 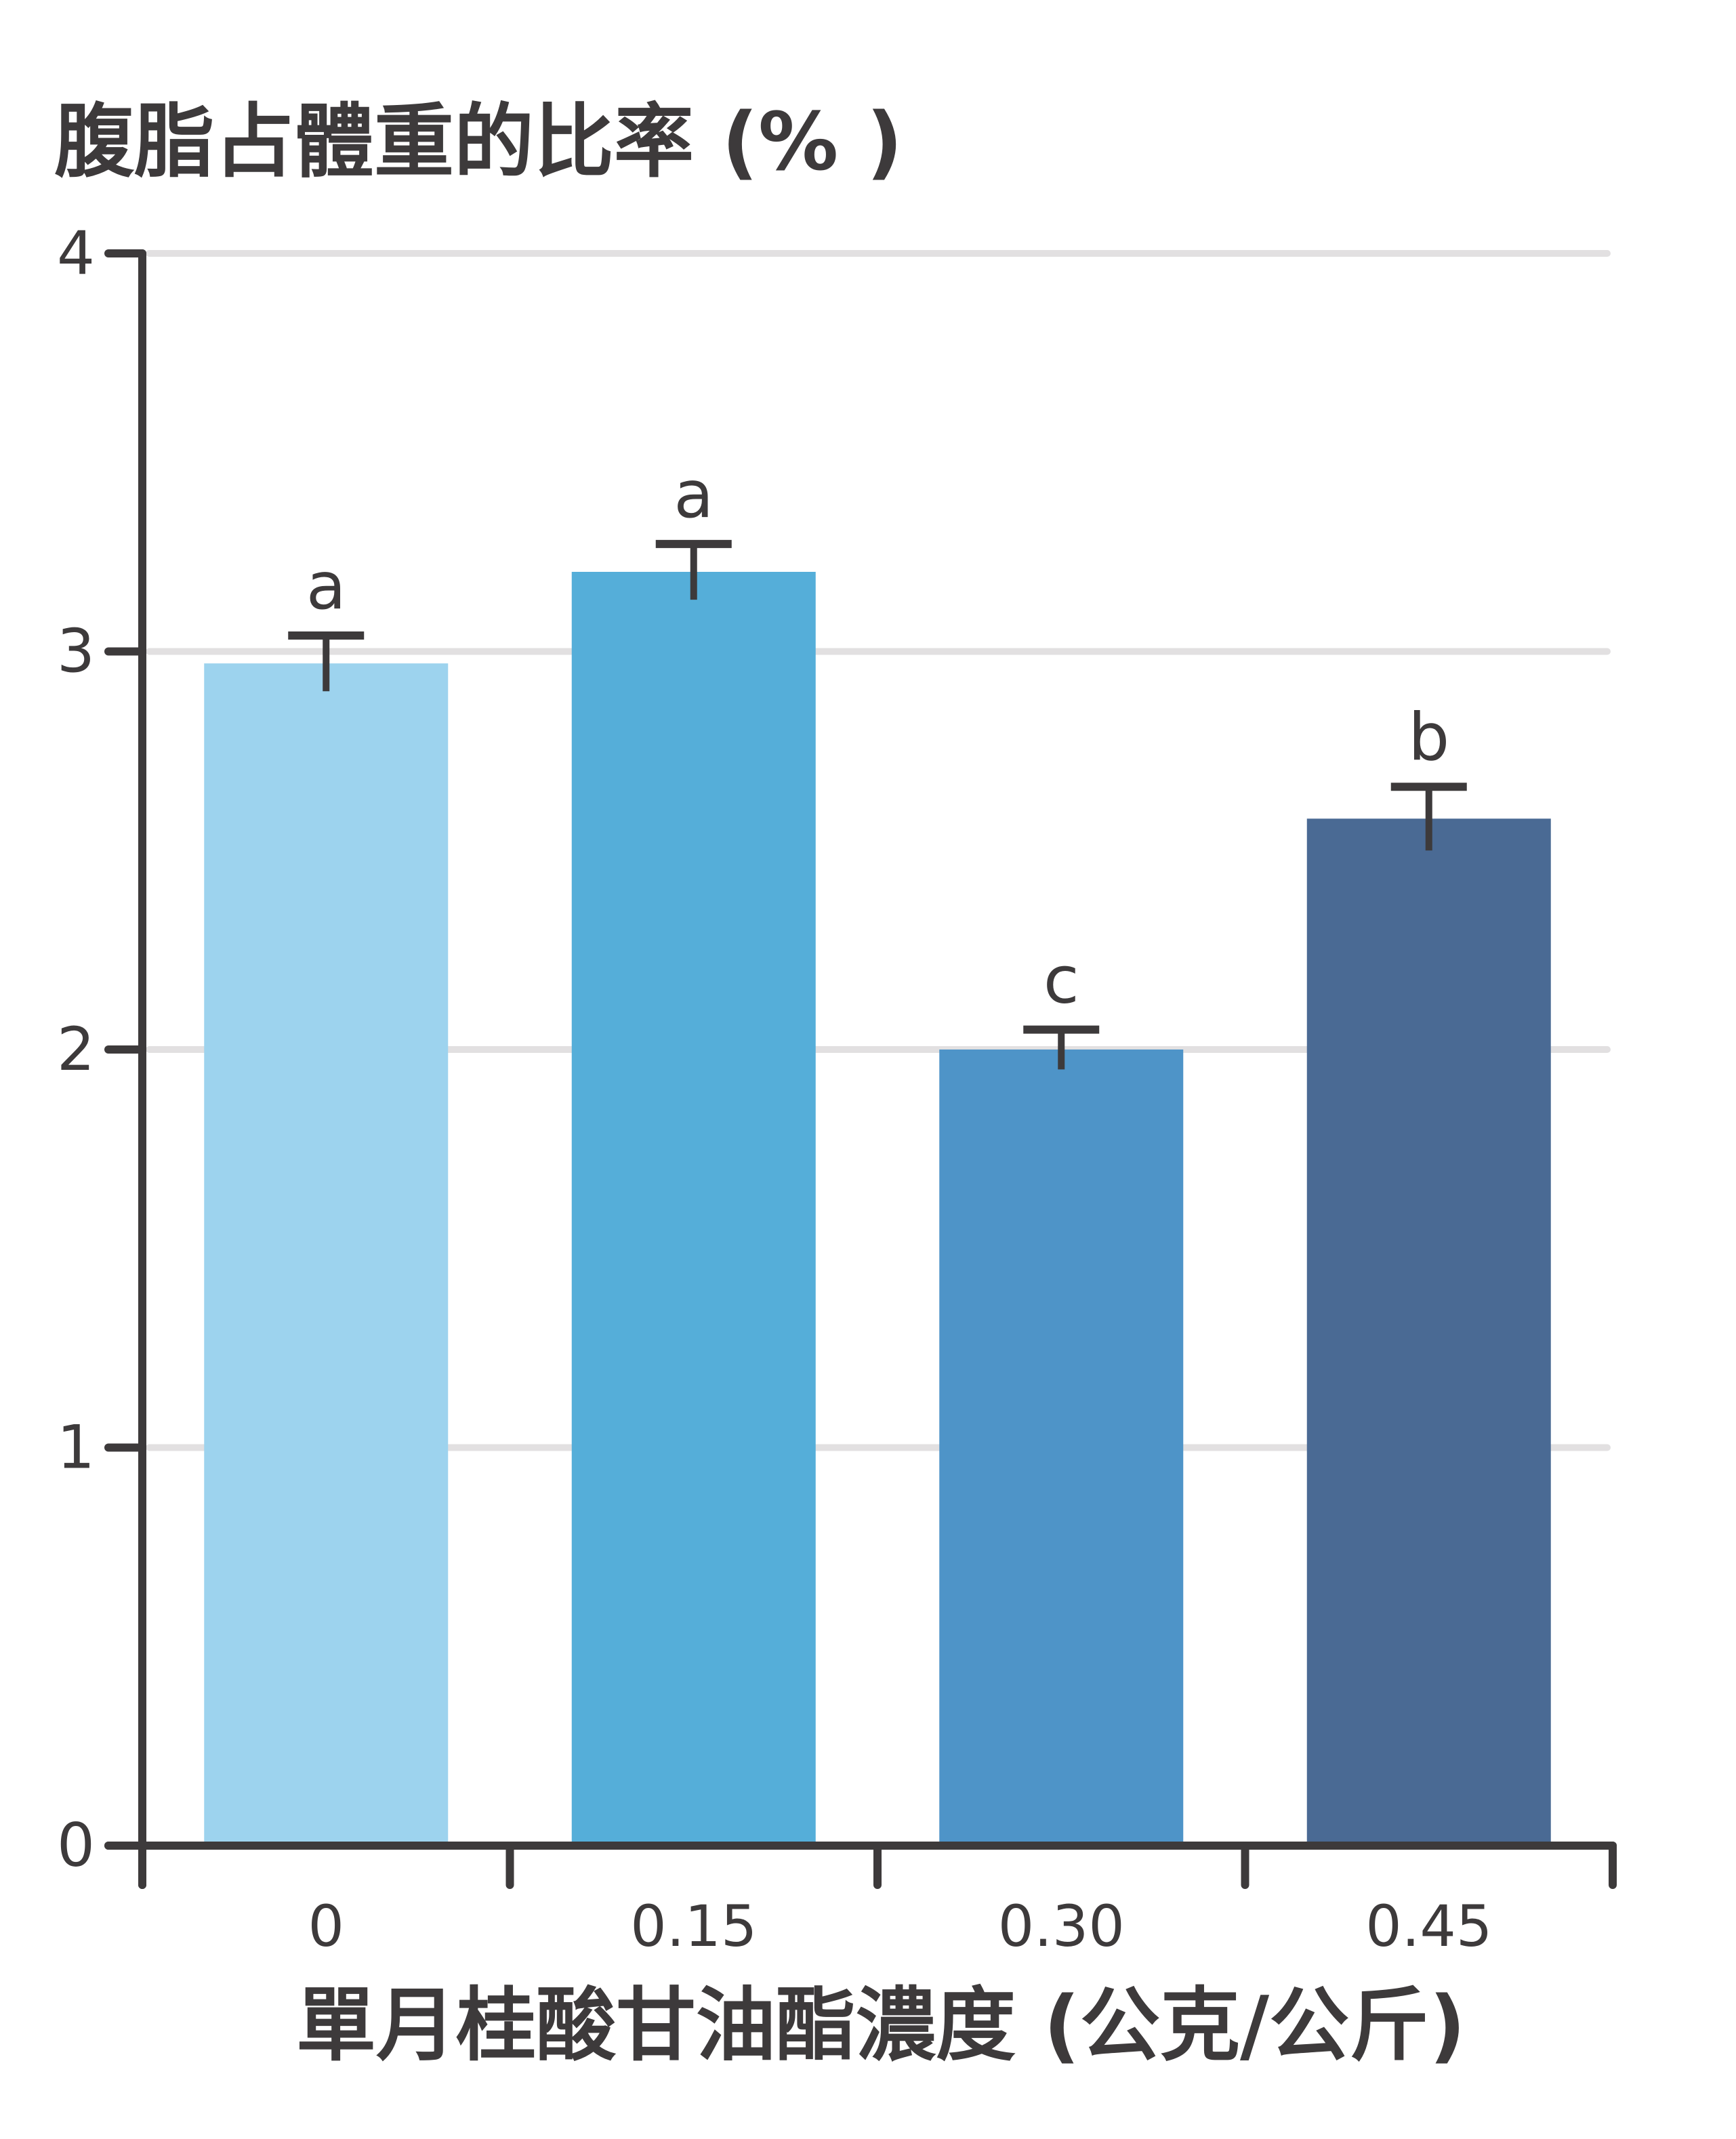 I want to click on bar-0.45, so click(x=1428, y=1332).